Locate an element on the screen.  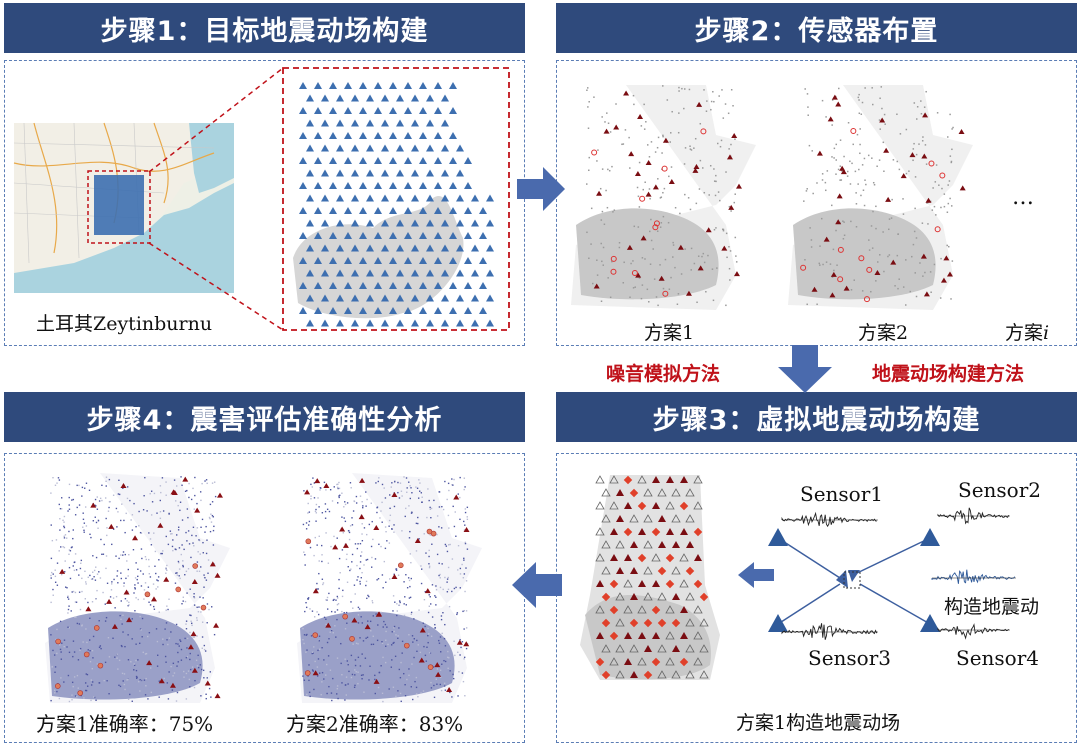
accuracy-1: 方案1准确率：75% is located at coordinates (125, 724).